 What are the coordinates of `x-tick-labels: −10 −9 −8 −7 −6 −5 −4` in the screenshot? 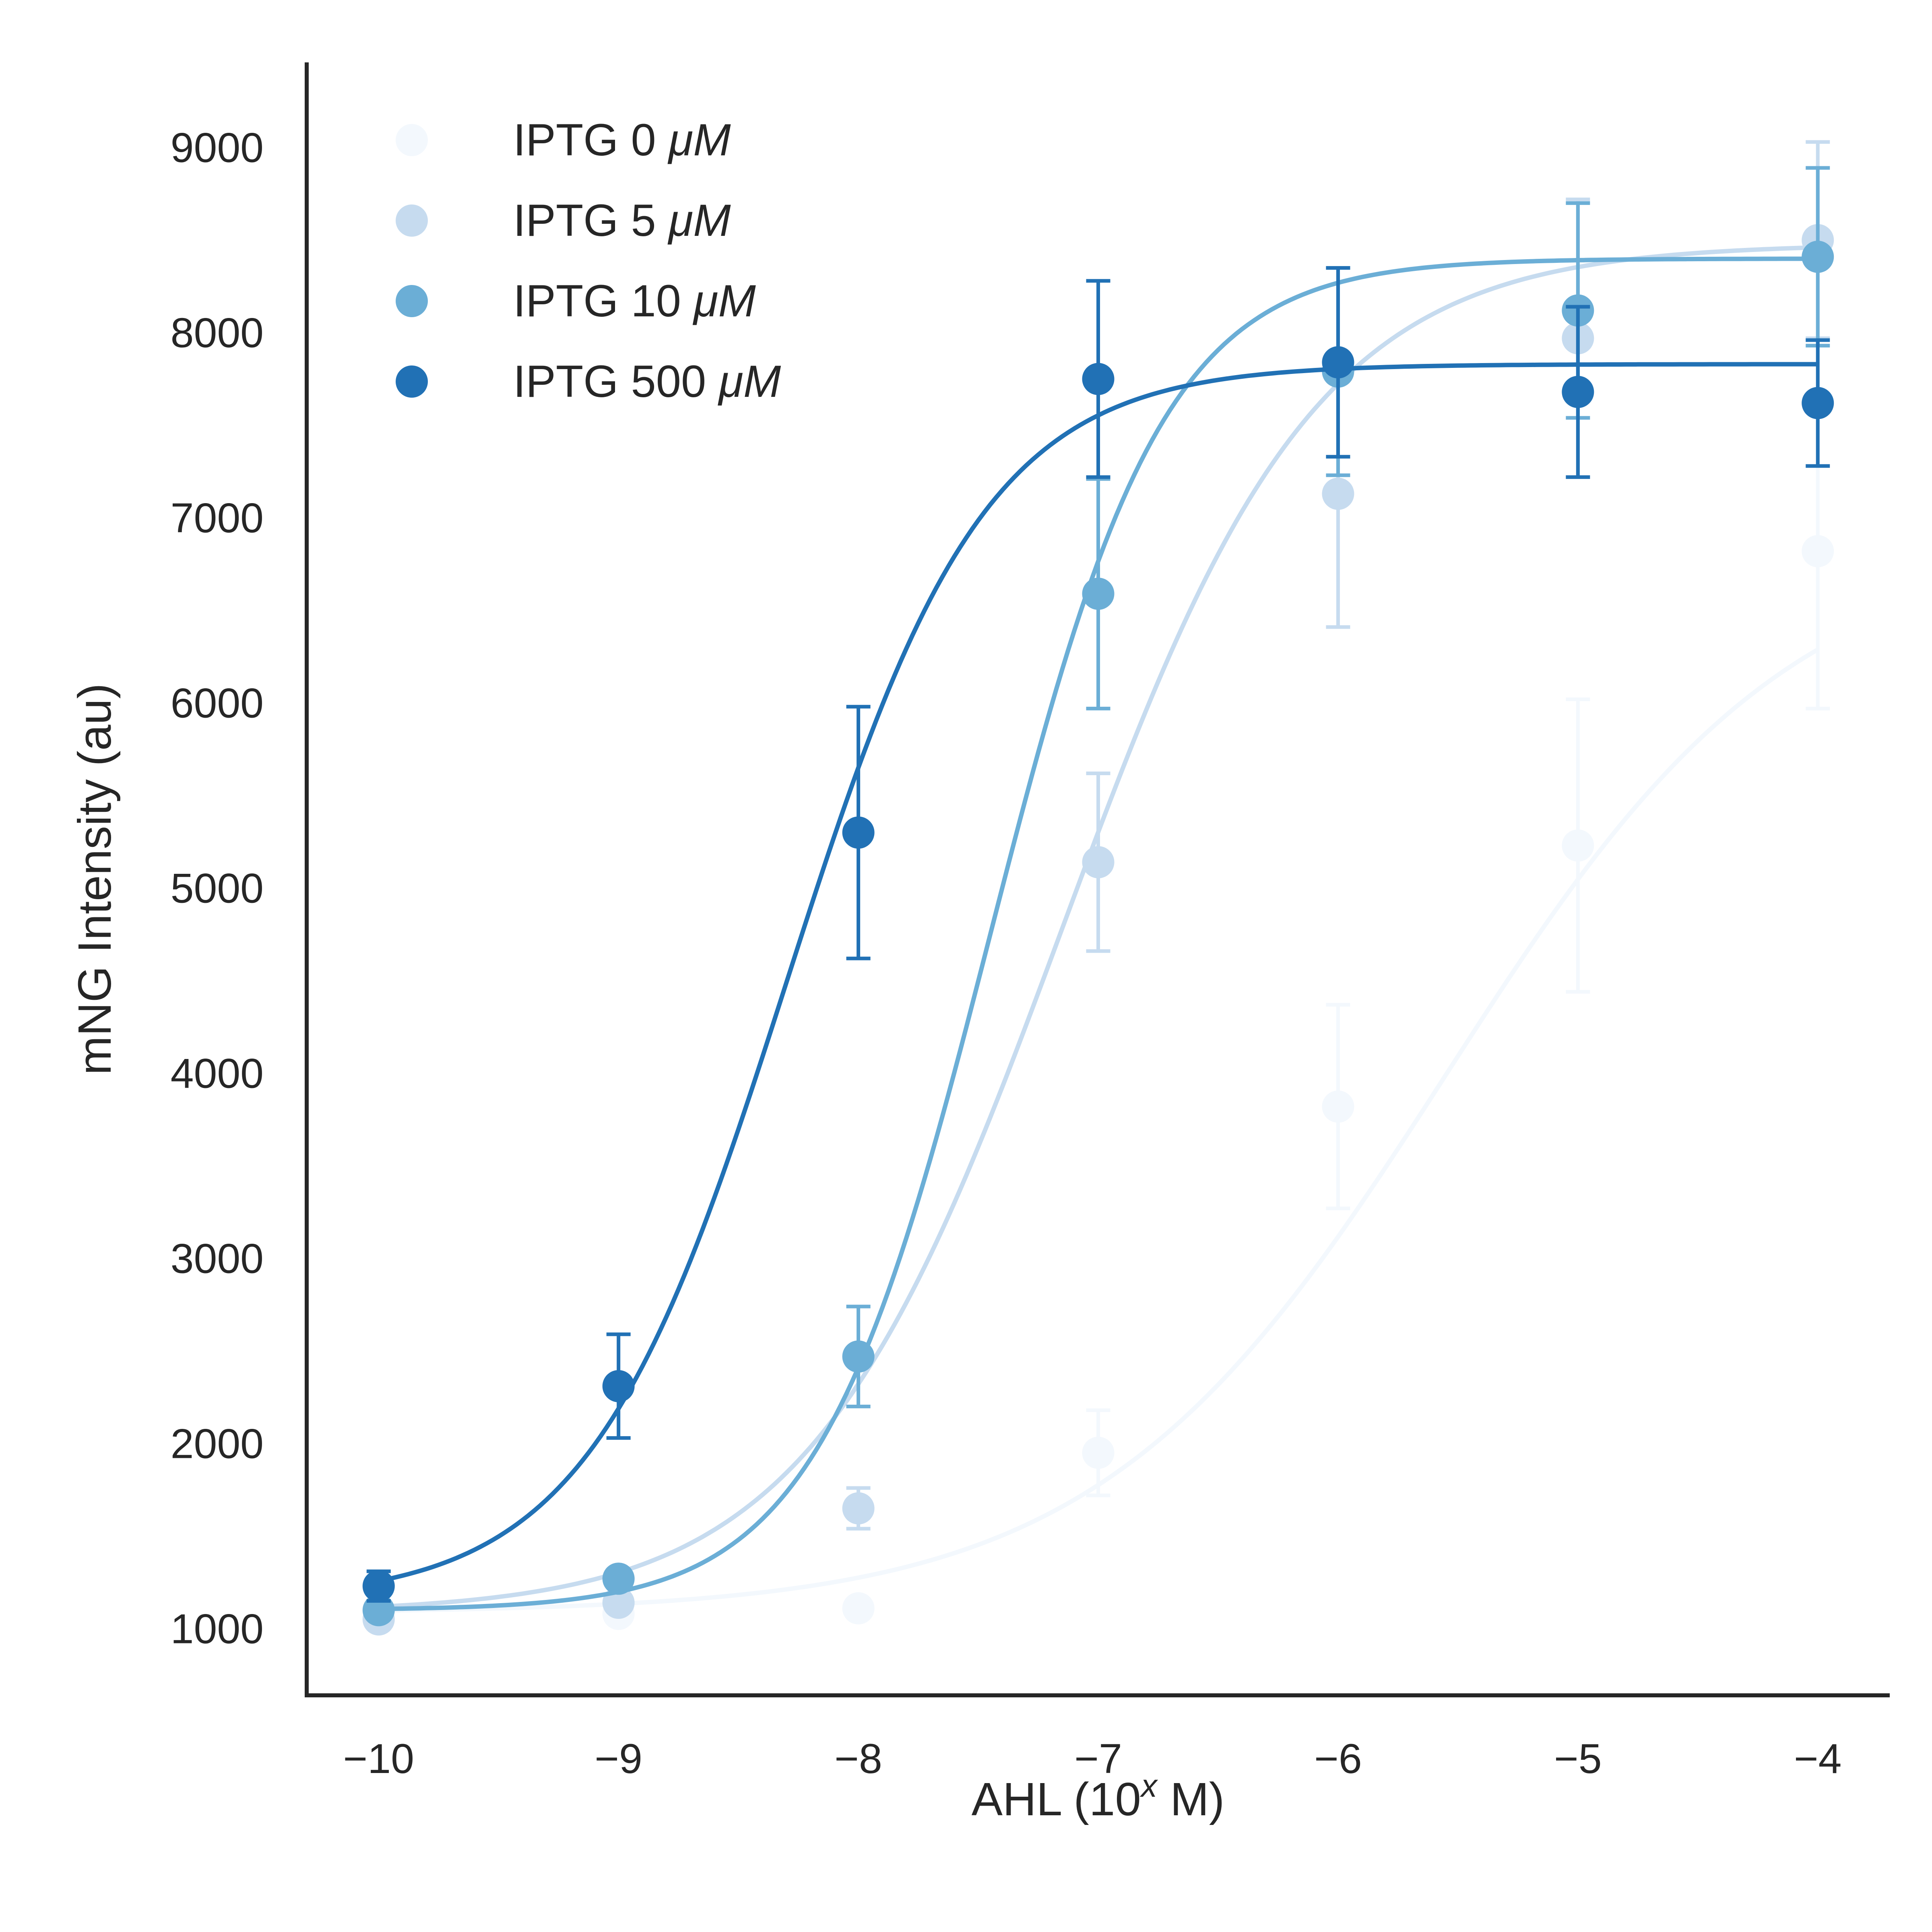 It's located at (1092, 1759).